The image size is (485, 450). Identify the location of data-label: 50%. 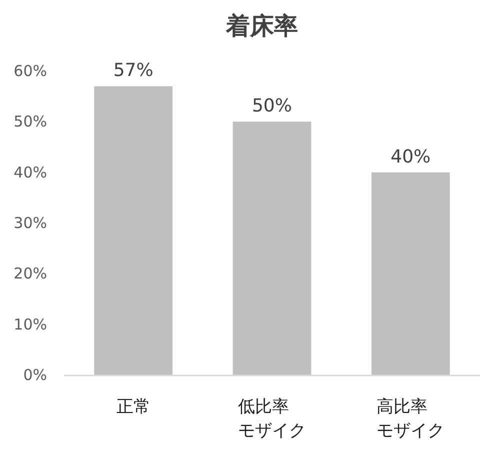
(272, 106).